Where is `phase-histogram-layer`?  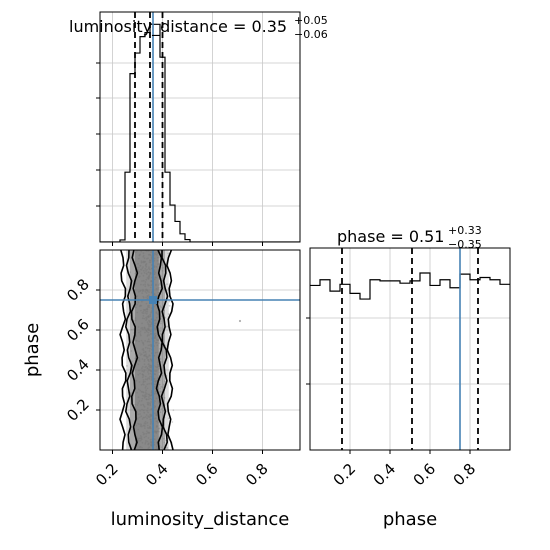 phase-histogram-layer is located at coordinates (410, 349).